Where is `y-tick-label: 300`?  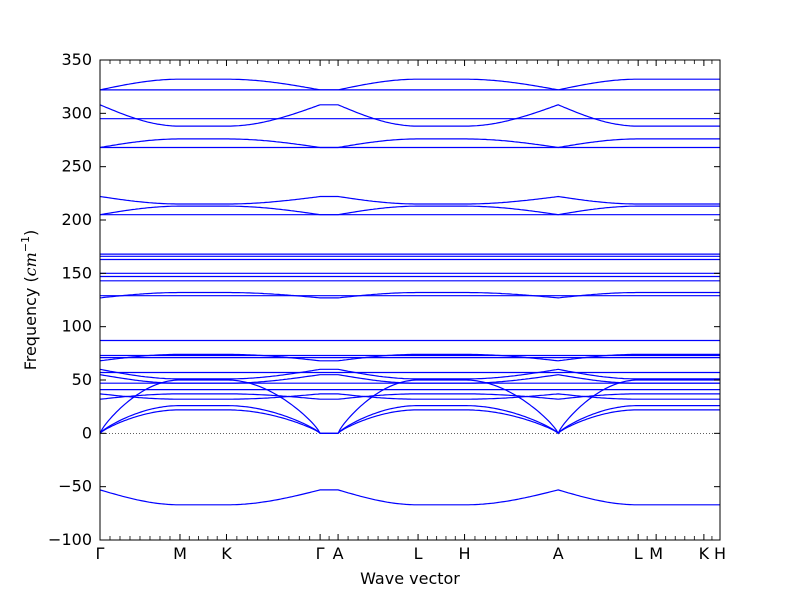 y-tick-label: 300 is located at coordinates (76, 112).